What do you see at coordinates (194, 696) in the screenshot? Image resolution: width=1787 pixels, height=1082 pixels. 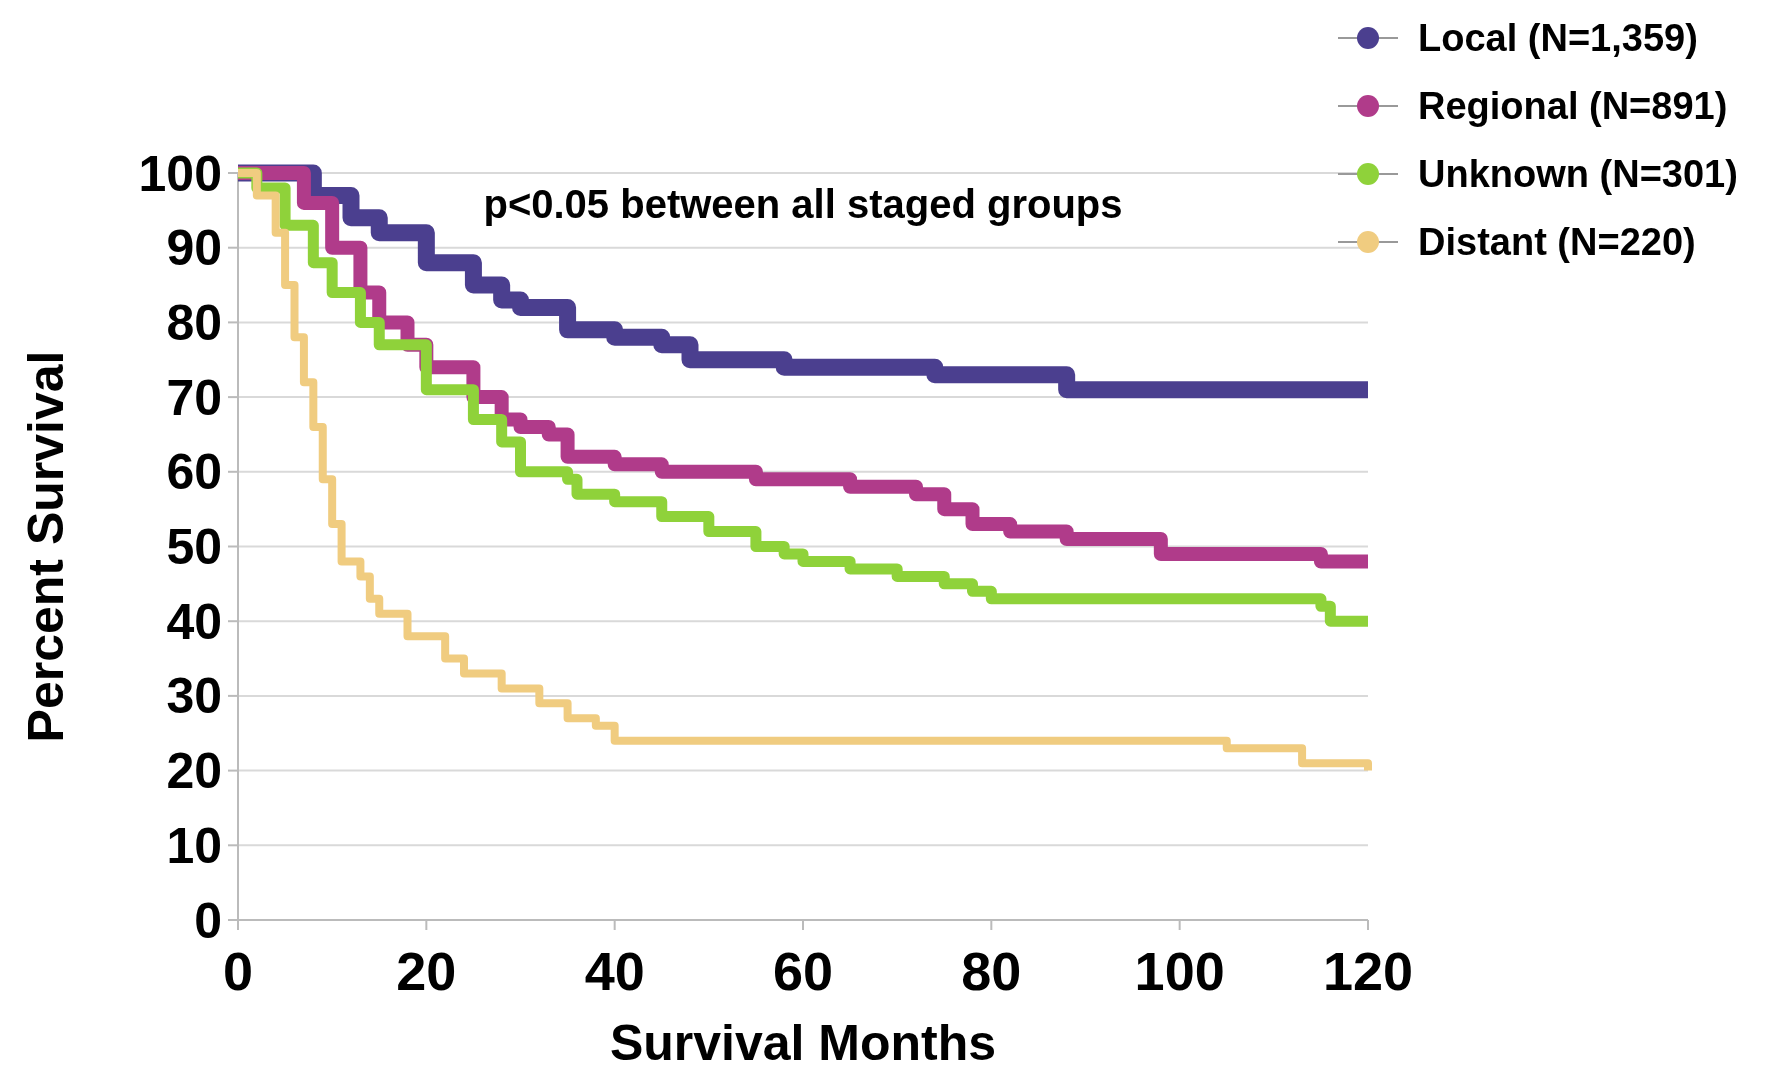 I see `y-tick-label: 30` at bounding box center [194, 696].